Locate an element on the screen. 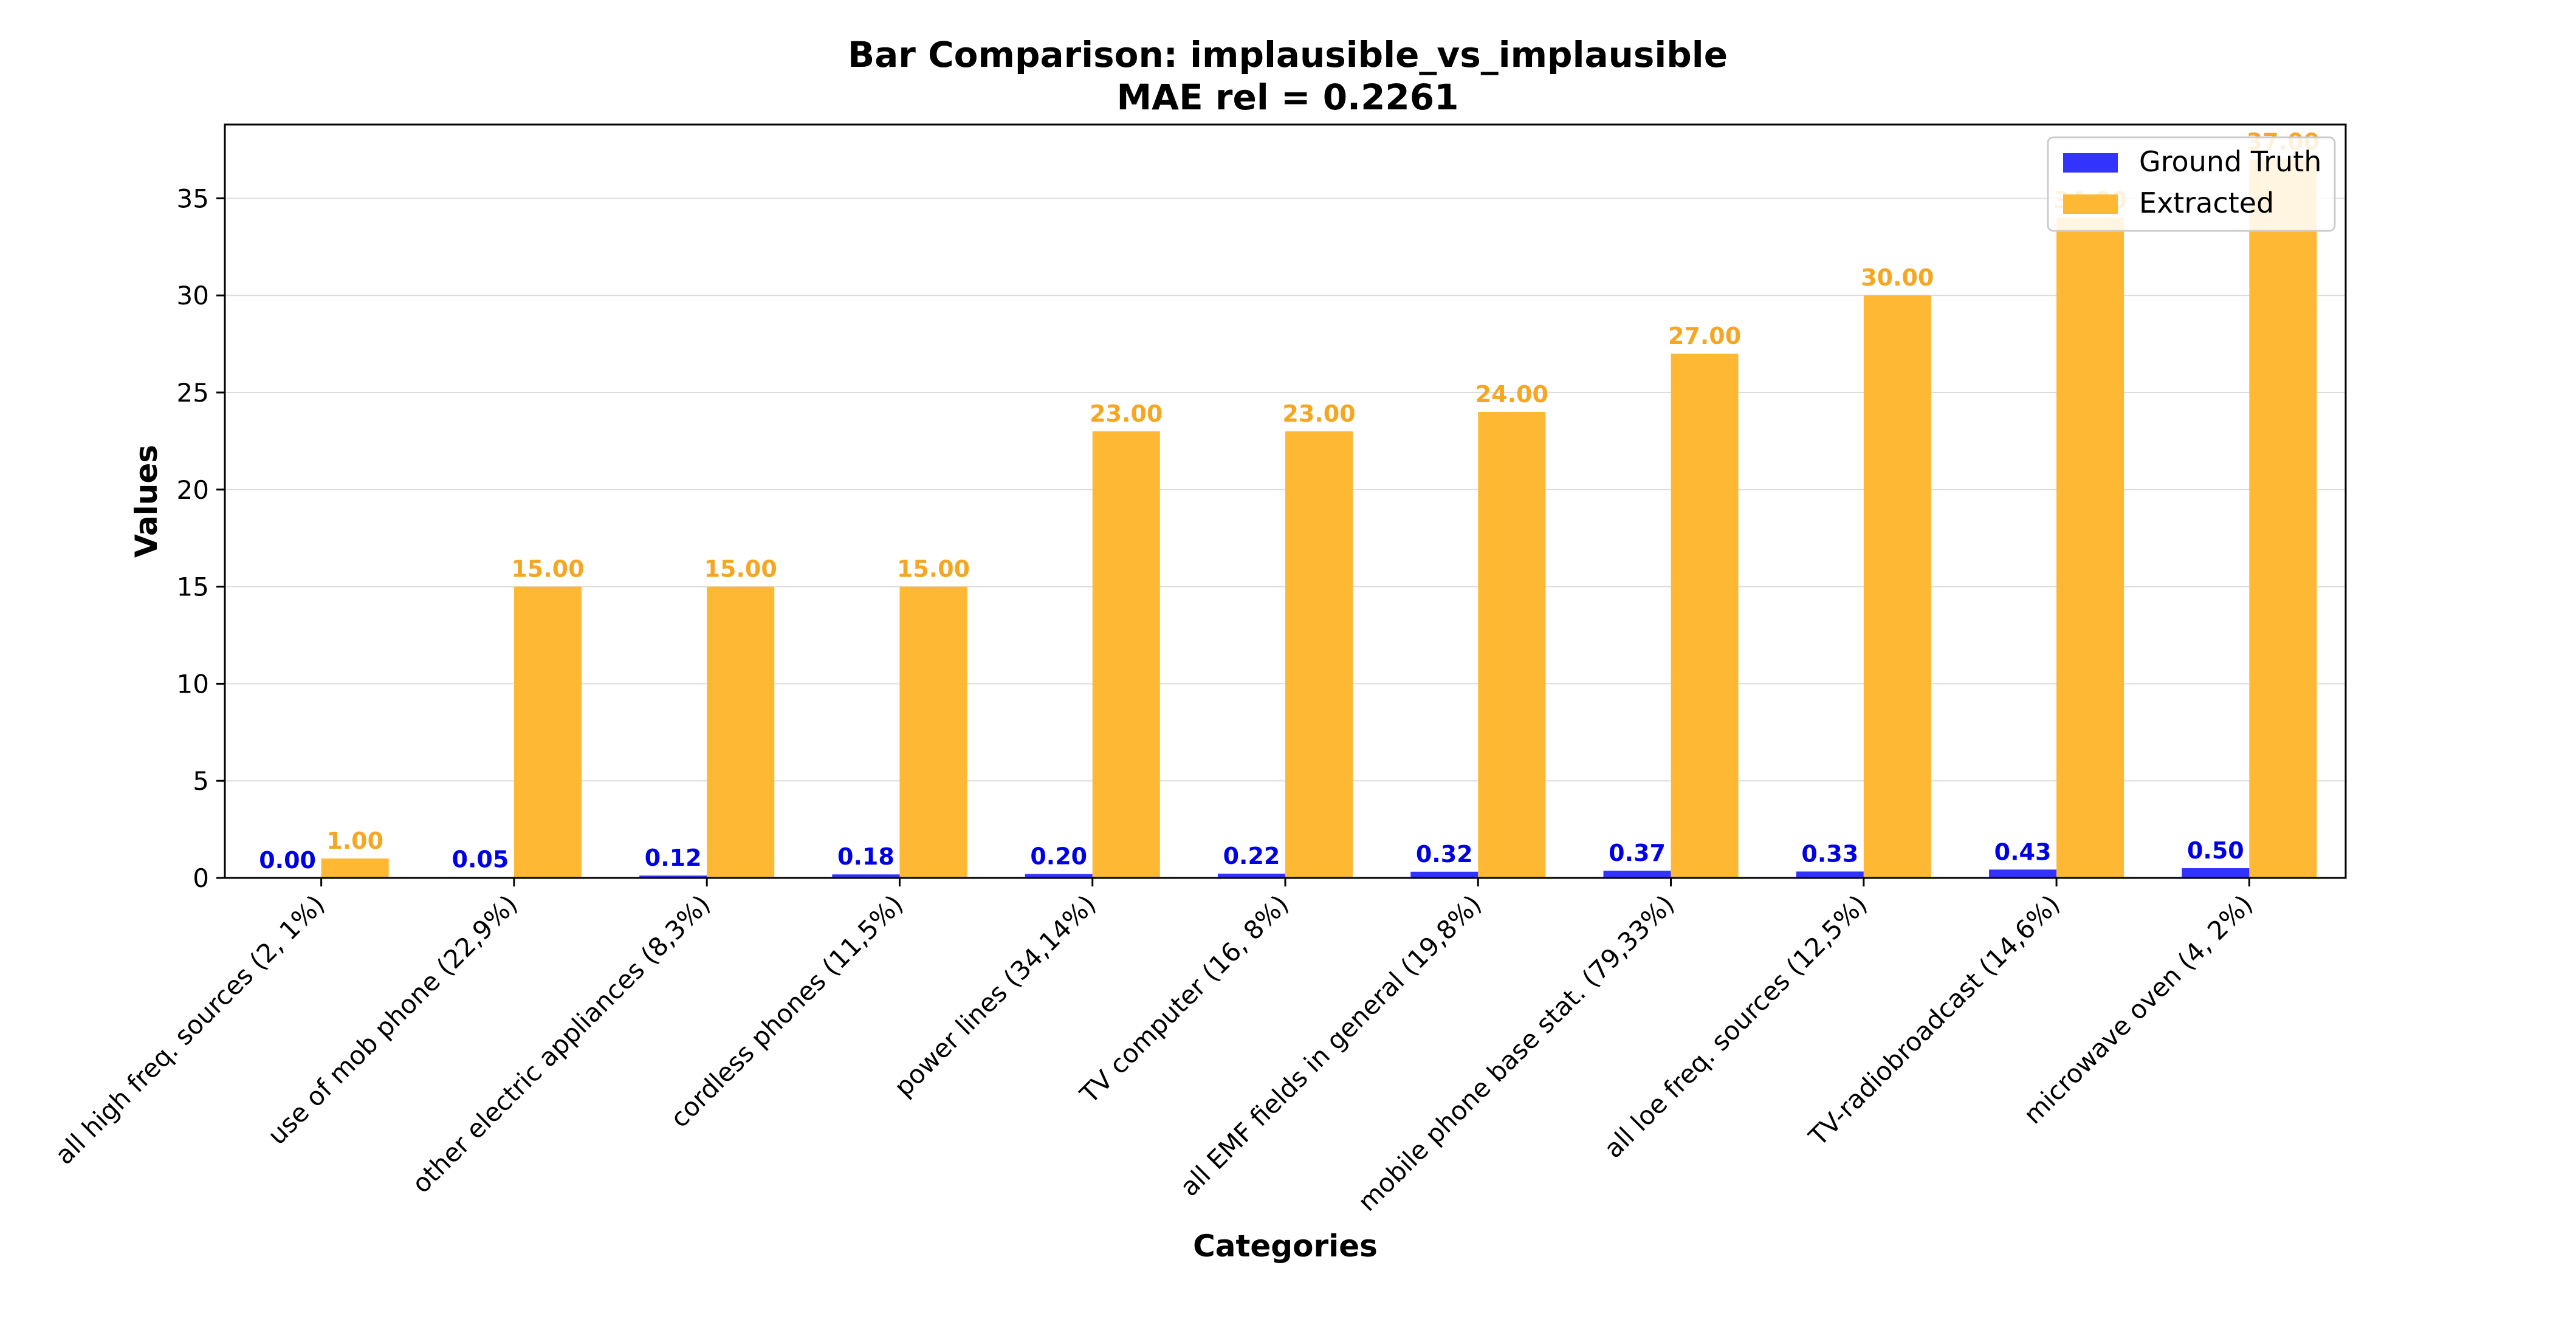  x-tick-label: TV computer (16, 8%) is located at coordinates (1184, 999).